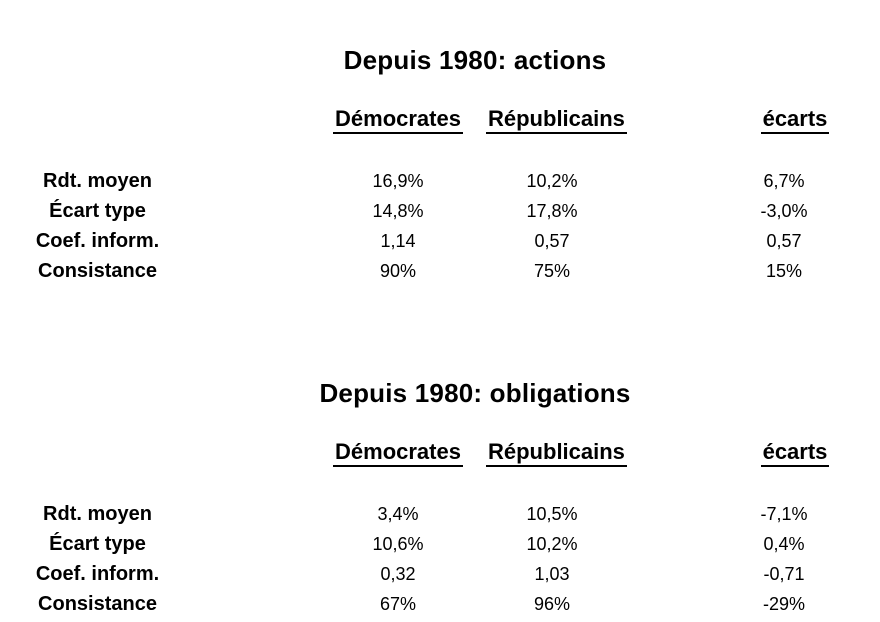 Image resolution: width=880 pixels, height=622 pixels. What do you see at coordinates (398, 181) in the screenshot?
I see `cell-value: 16,9%` at bounding box center [398, 181].